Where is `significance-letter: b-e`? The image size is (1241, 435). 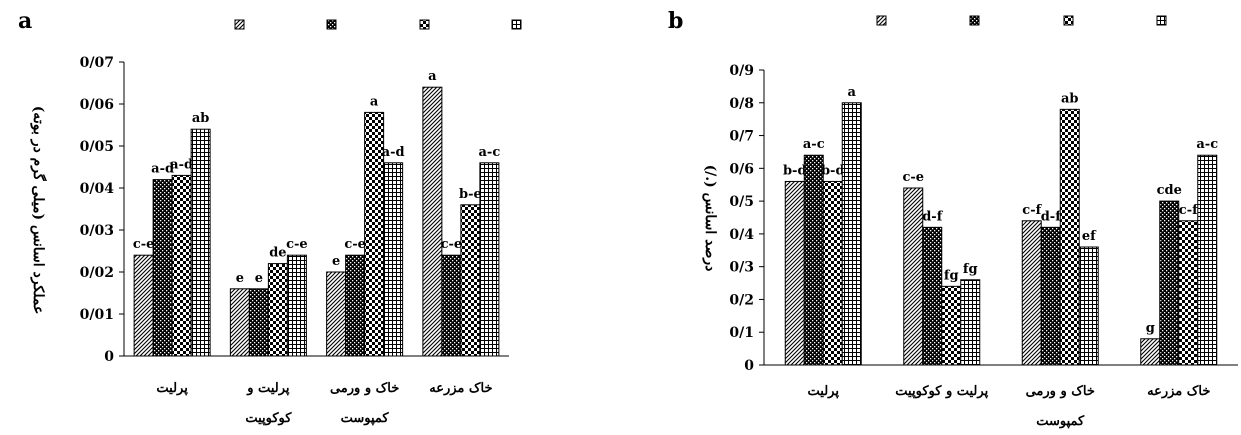 significance-letter: b-e is located at coordinates (470, 194).